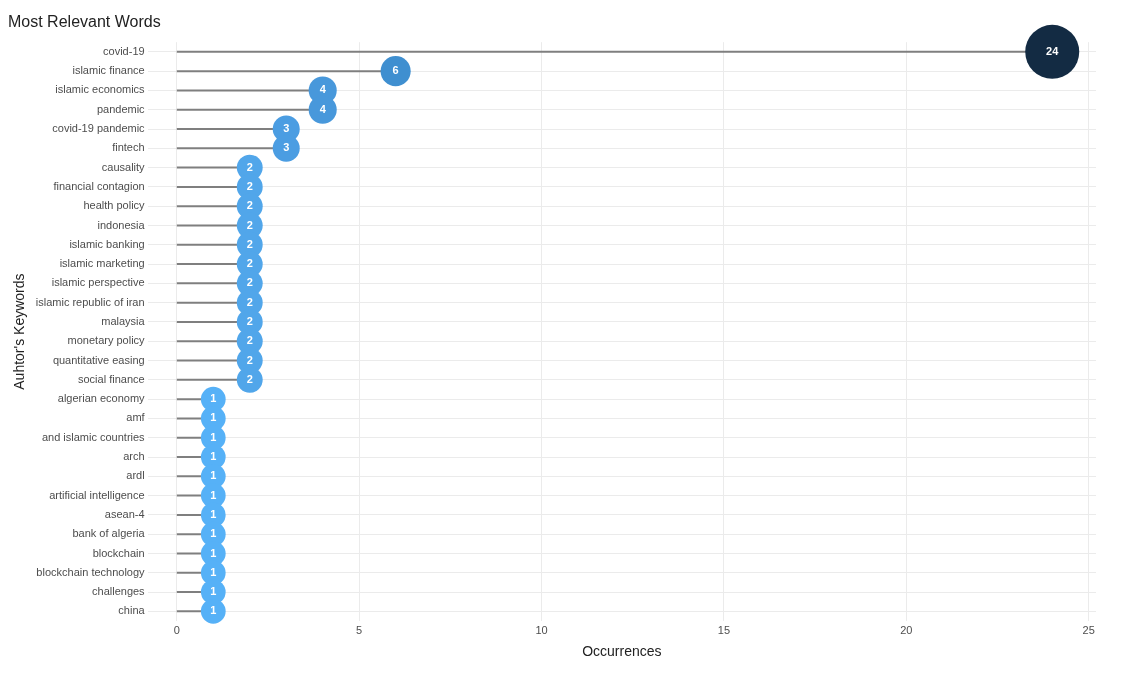 This screenshot has width=1131, height=673. What do you see at coordinates (98, 359) in the screenshot?
I see `y-tick-label: quantitative easing` at bounding box center [98, 359].